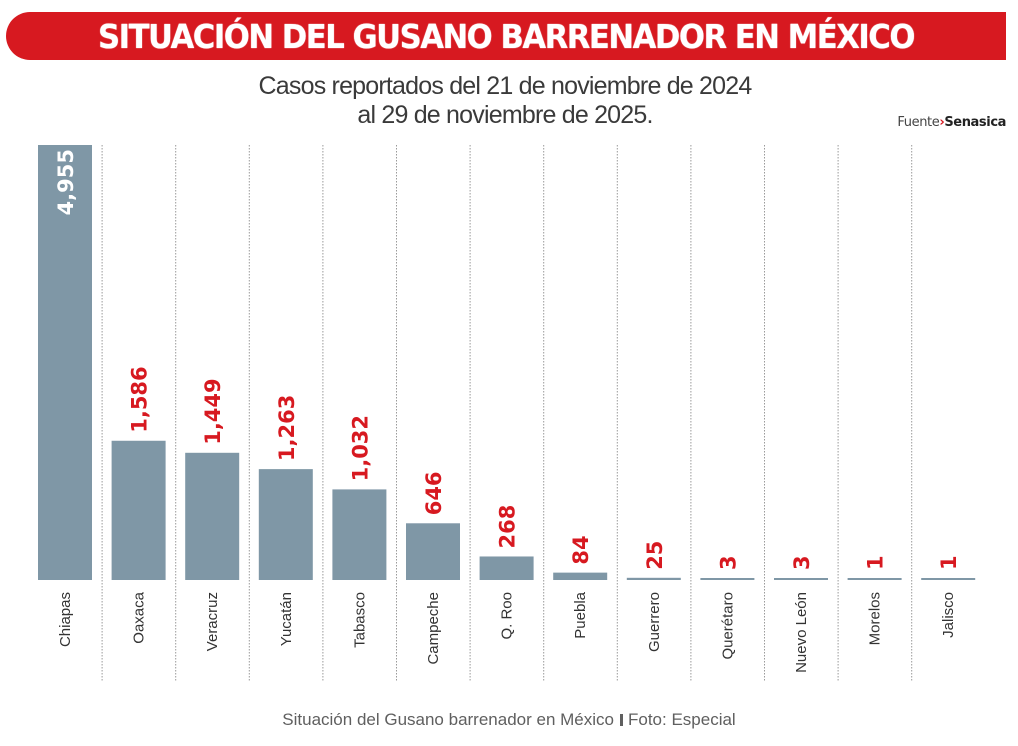 This screenshot has width=1018, height=746. Describe the element at coordinates (507, 616) in the screenshot. I see `category-label: Q. Roo` at that location.